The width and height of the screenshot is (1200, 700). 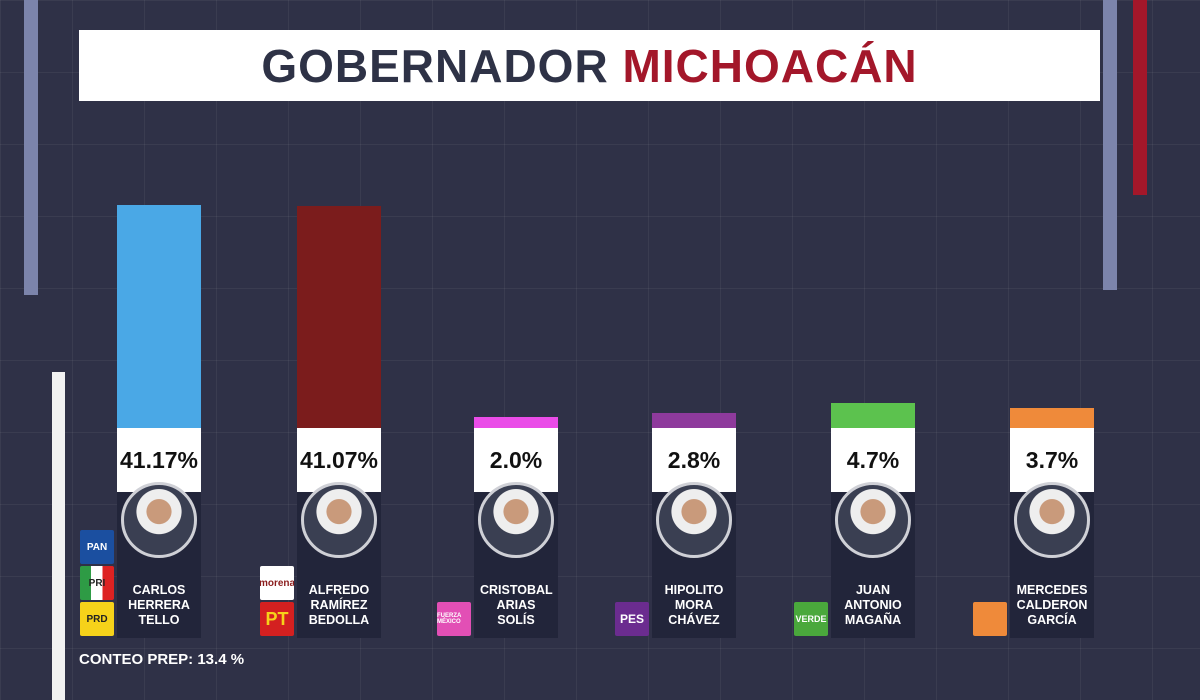 What do you see at coordinates (694, 460) in the screenshot?
I see `value-label: 2.8%` at bounding box center [694, 460].